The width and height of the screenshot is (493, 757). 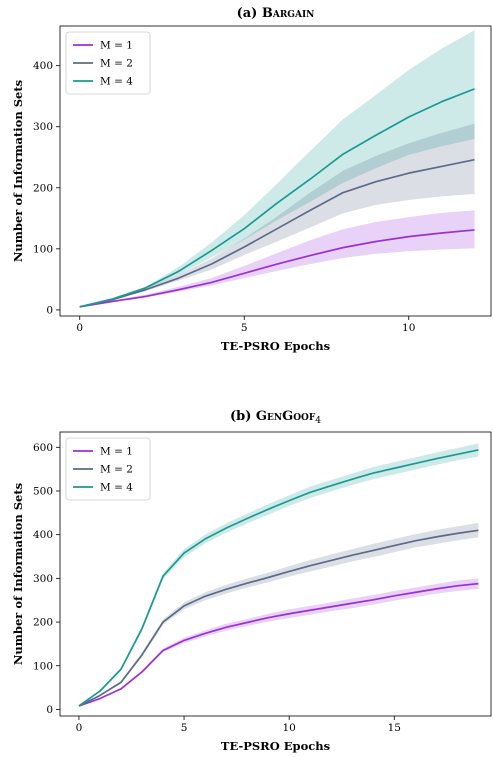 What do you see at coordinates (249, 13) in the screenshot?
I see `title-prefix: (a)` at bounding box center [249, 13].